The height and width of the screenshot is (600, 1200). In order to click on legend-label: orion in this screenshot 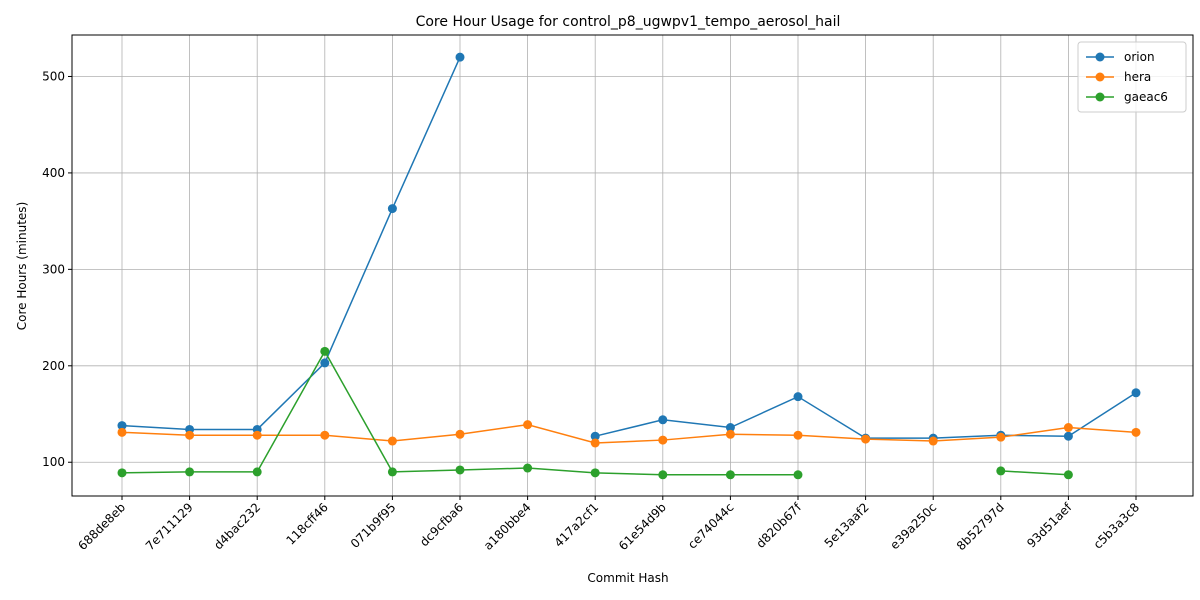, I will do `click(1139, 57)`.